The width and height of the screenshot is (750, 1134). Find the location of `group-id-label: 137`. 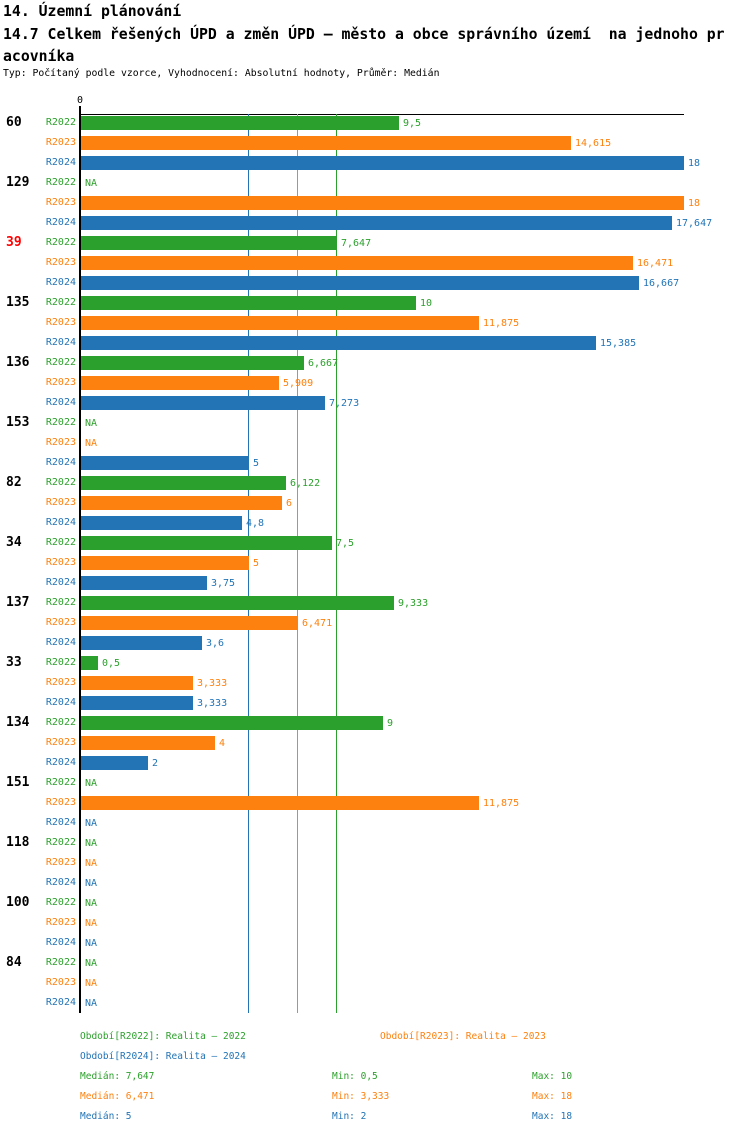

group-id-label: 137 is located at coordinates (18, 602).